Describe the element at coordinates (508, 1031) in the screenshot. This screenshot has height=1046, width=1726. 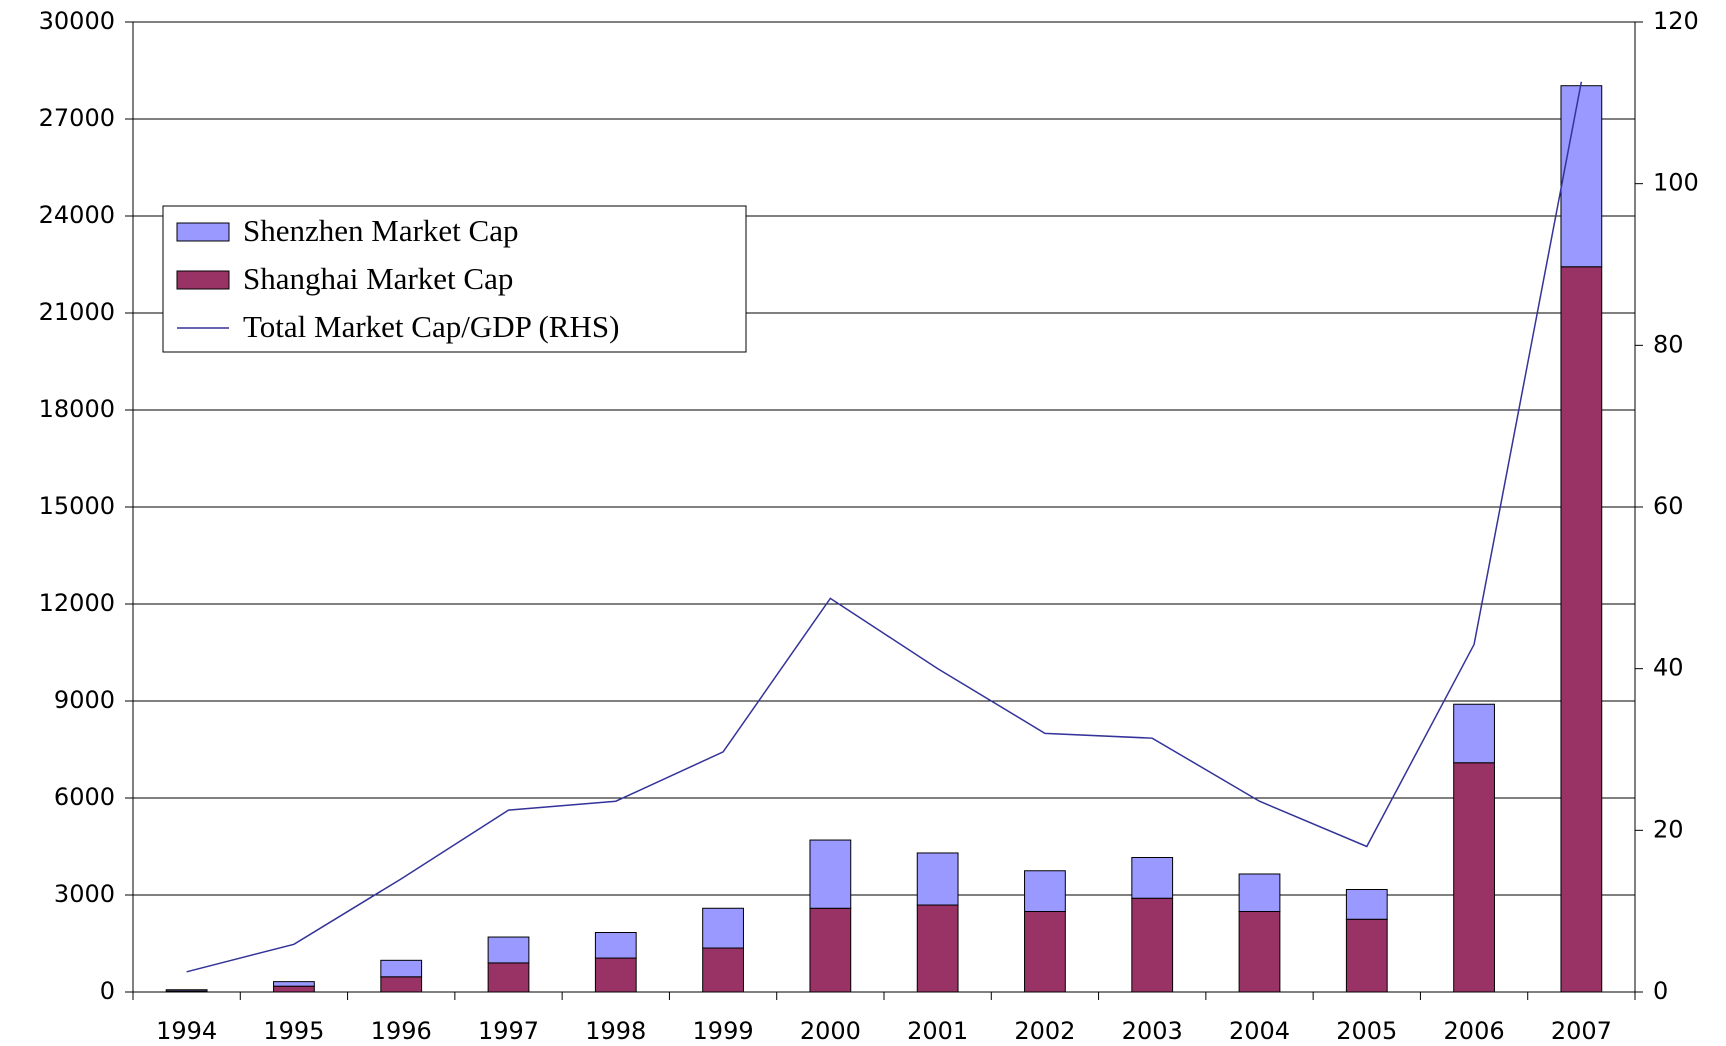
I see `x-tick-label: 1997` at that location.